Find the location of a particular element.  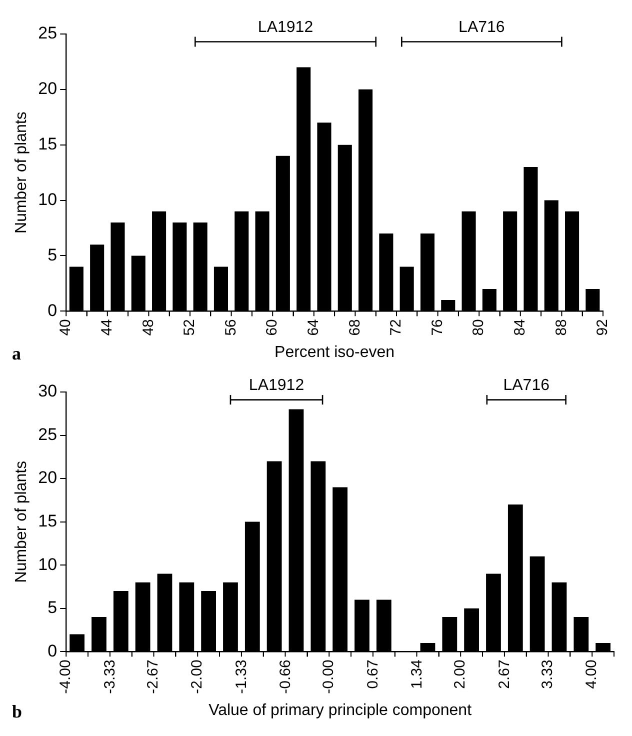

x-tick-label: 52 is located at coordinates (189, 327).